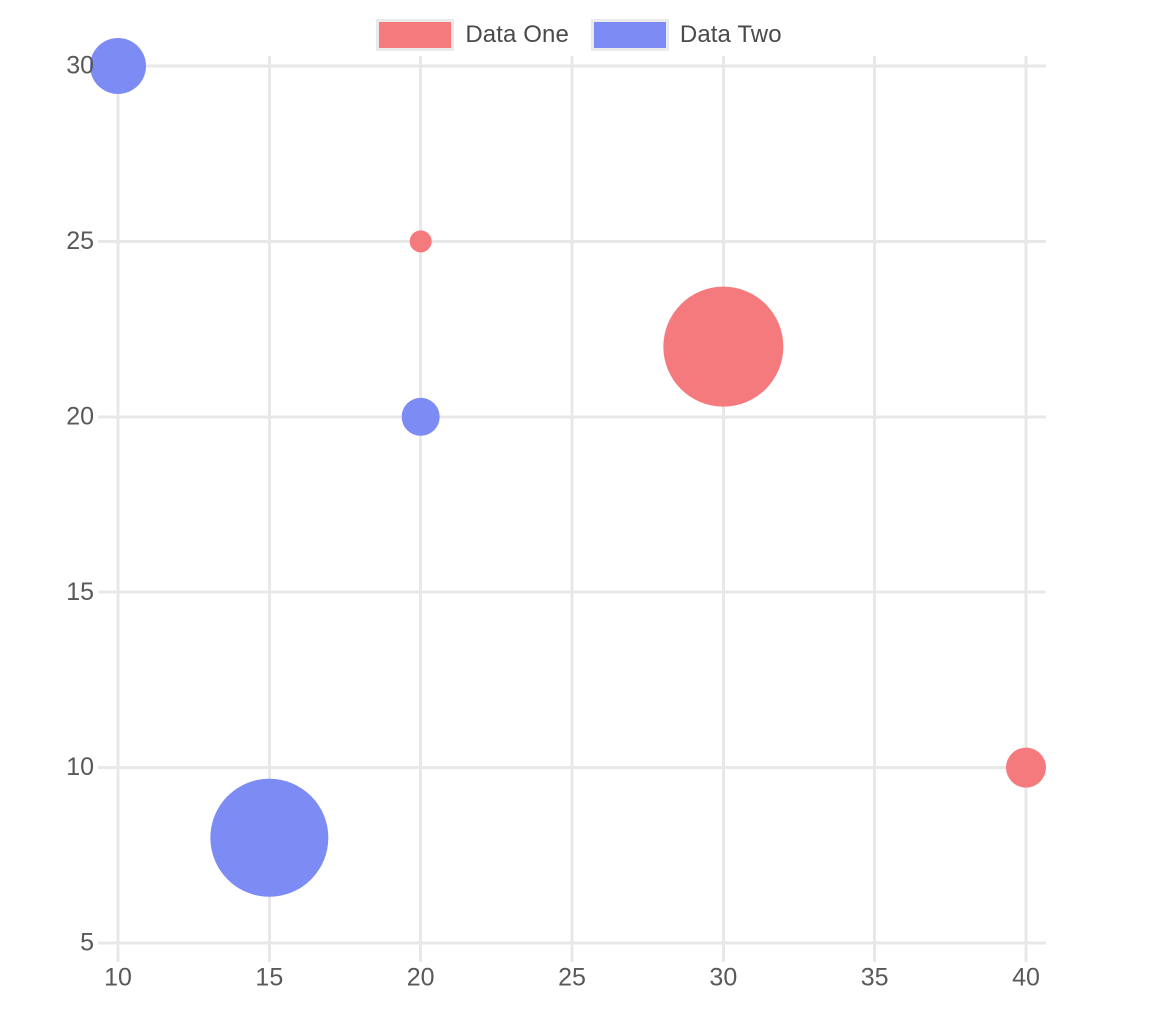 This screenshot has height=1012, width=1158. What do you see at coordinates (269, 978) in the screenshot?
I see `x-tick-label-15: 15` at bounding box center [269, 978].